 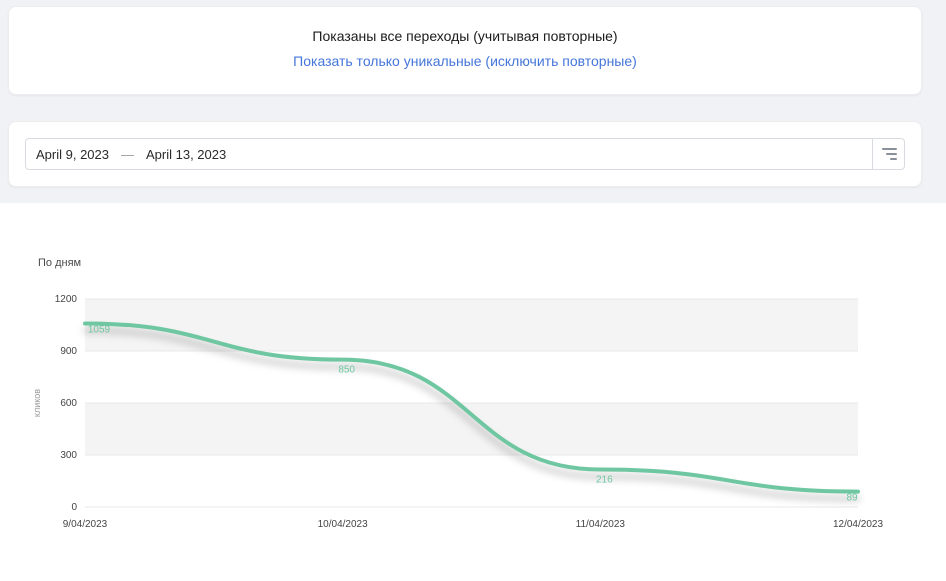 What do you see at coordinates (66, 299) in the screenshot?
I see `y-tick-label: 1200` at bounding box center [66, 299].